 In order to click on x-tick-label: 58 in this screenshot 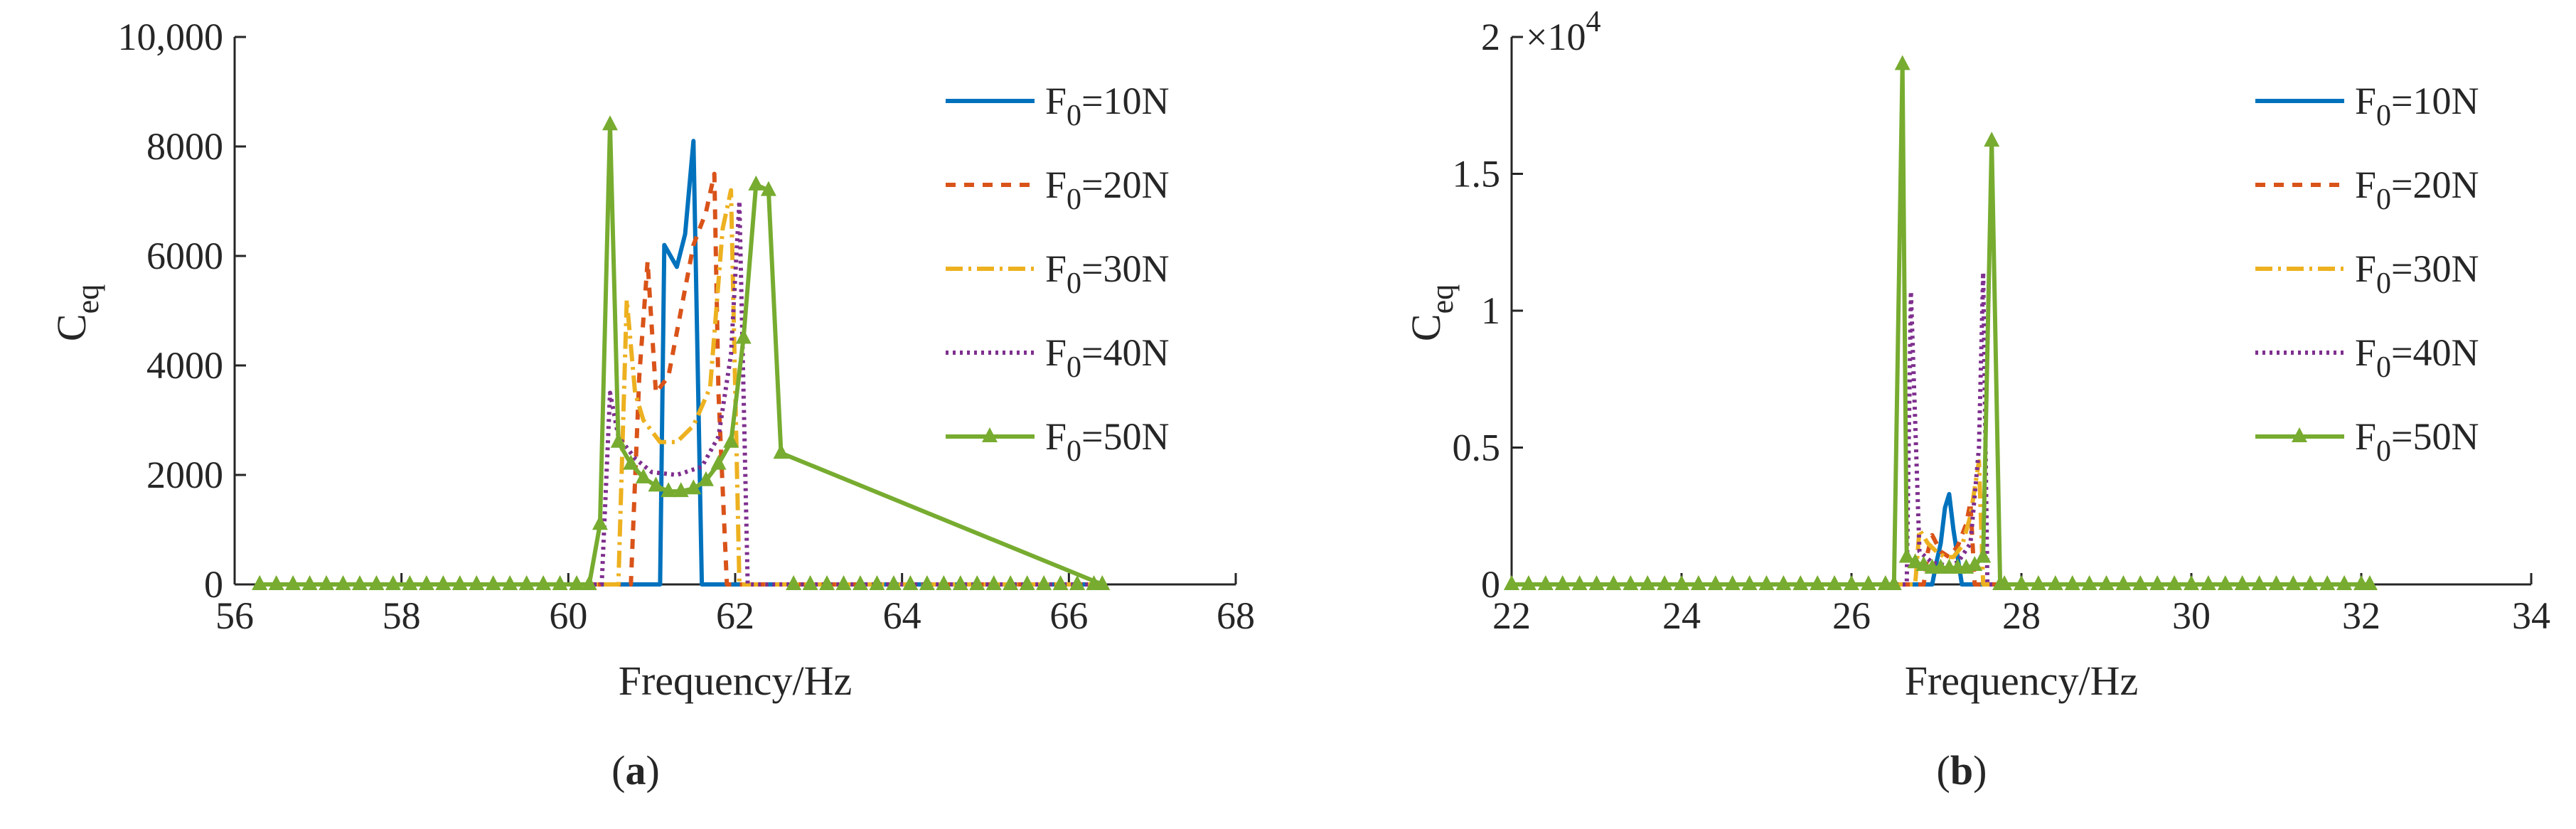, I will do `click(402, 615)`.